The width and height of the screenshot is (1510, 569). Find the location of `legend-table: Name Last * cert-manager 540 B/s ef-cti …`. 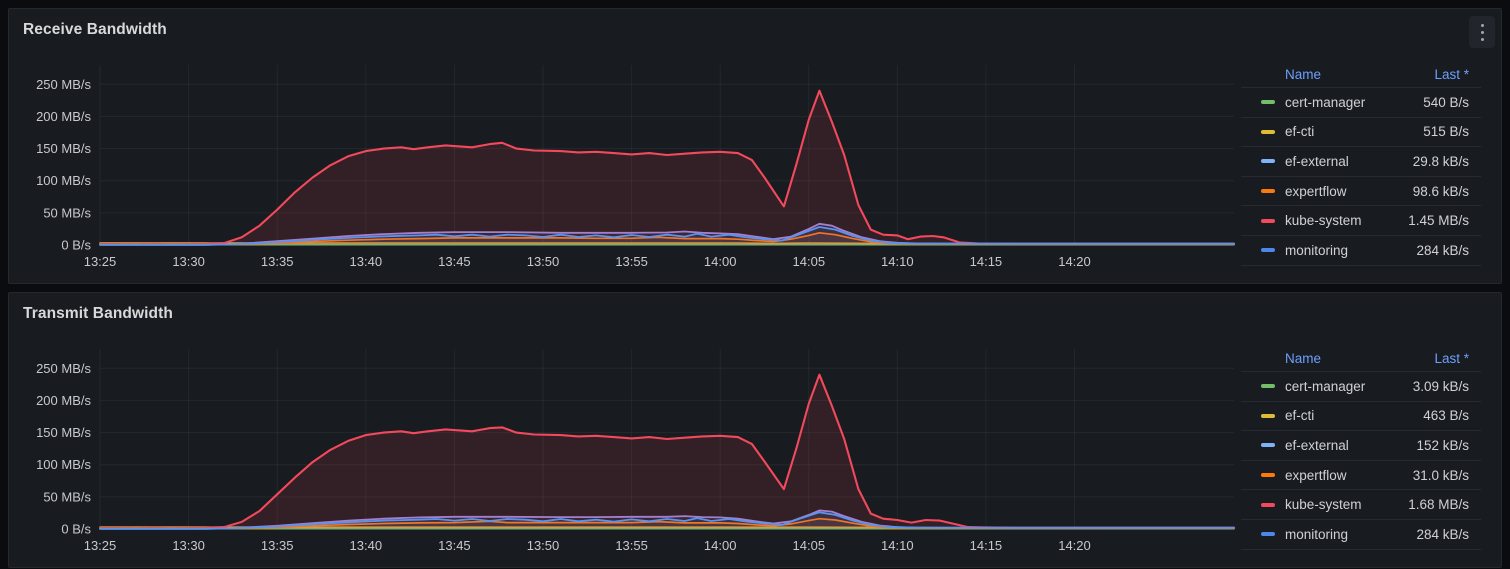

legend-table: Name Last * cert-manager 540 B/s ef-cti … is located at coordinates (1361, 163).